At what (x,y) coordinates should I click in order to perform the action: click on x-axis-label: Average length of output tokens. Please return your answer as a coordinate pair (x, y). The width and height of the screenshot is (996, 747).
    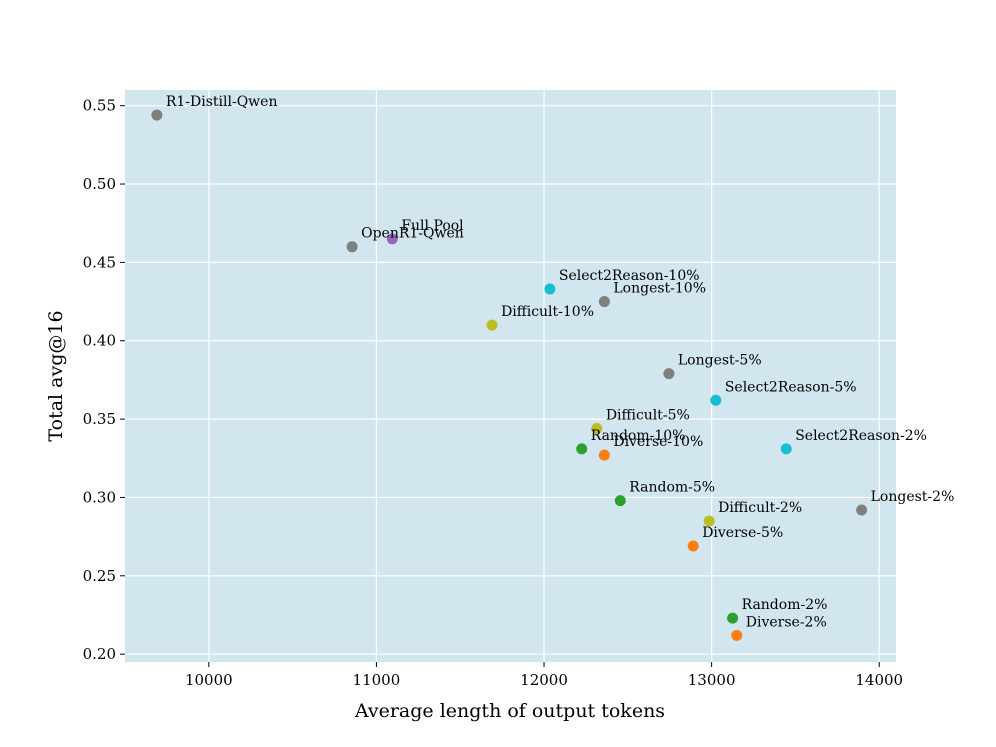
    Looking at the image, I should click on (509, 711).